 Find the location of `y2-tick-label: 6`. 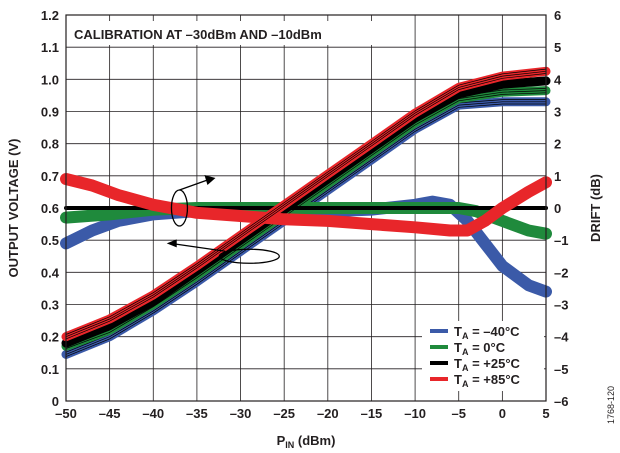

y2-tick-label: 6 is located at coordinates (557, 15).